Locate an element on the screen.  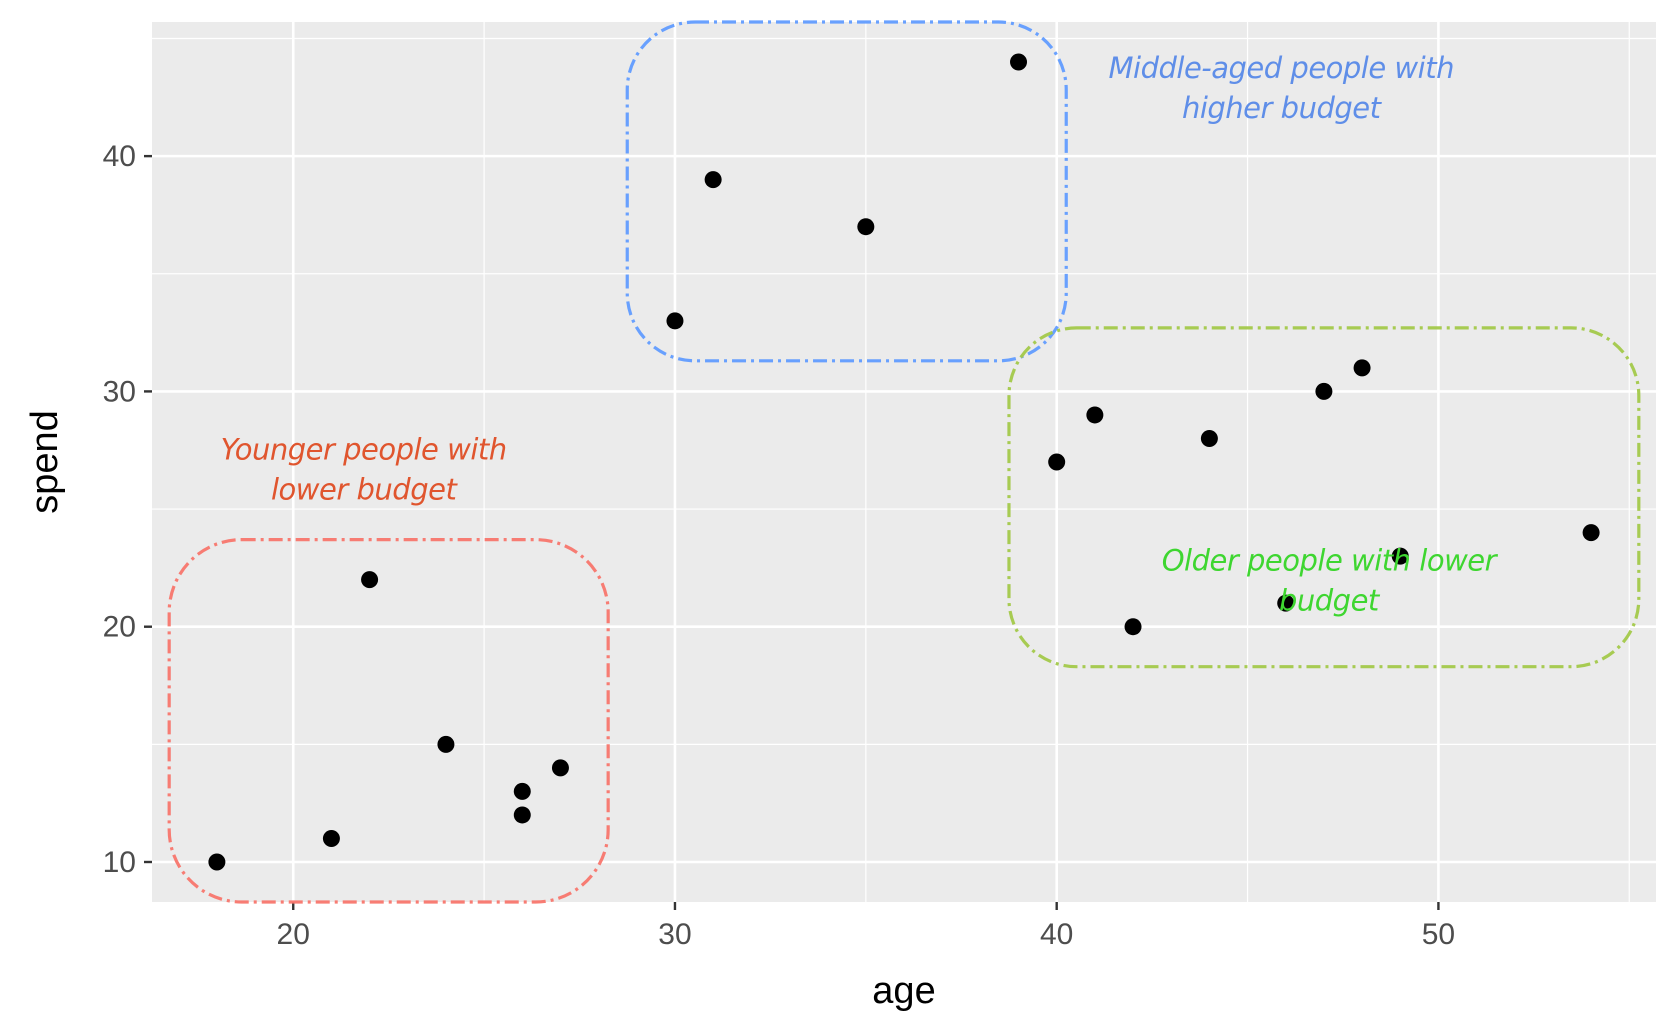
y-axis-tick-labels: 10 20 30 40 is located at coordinates (119, 509).